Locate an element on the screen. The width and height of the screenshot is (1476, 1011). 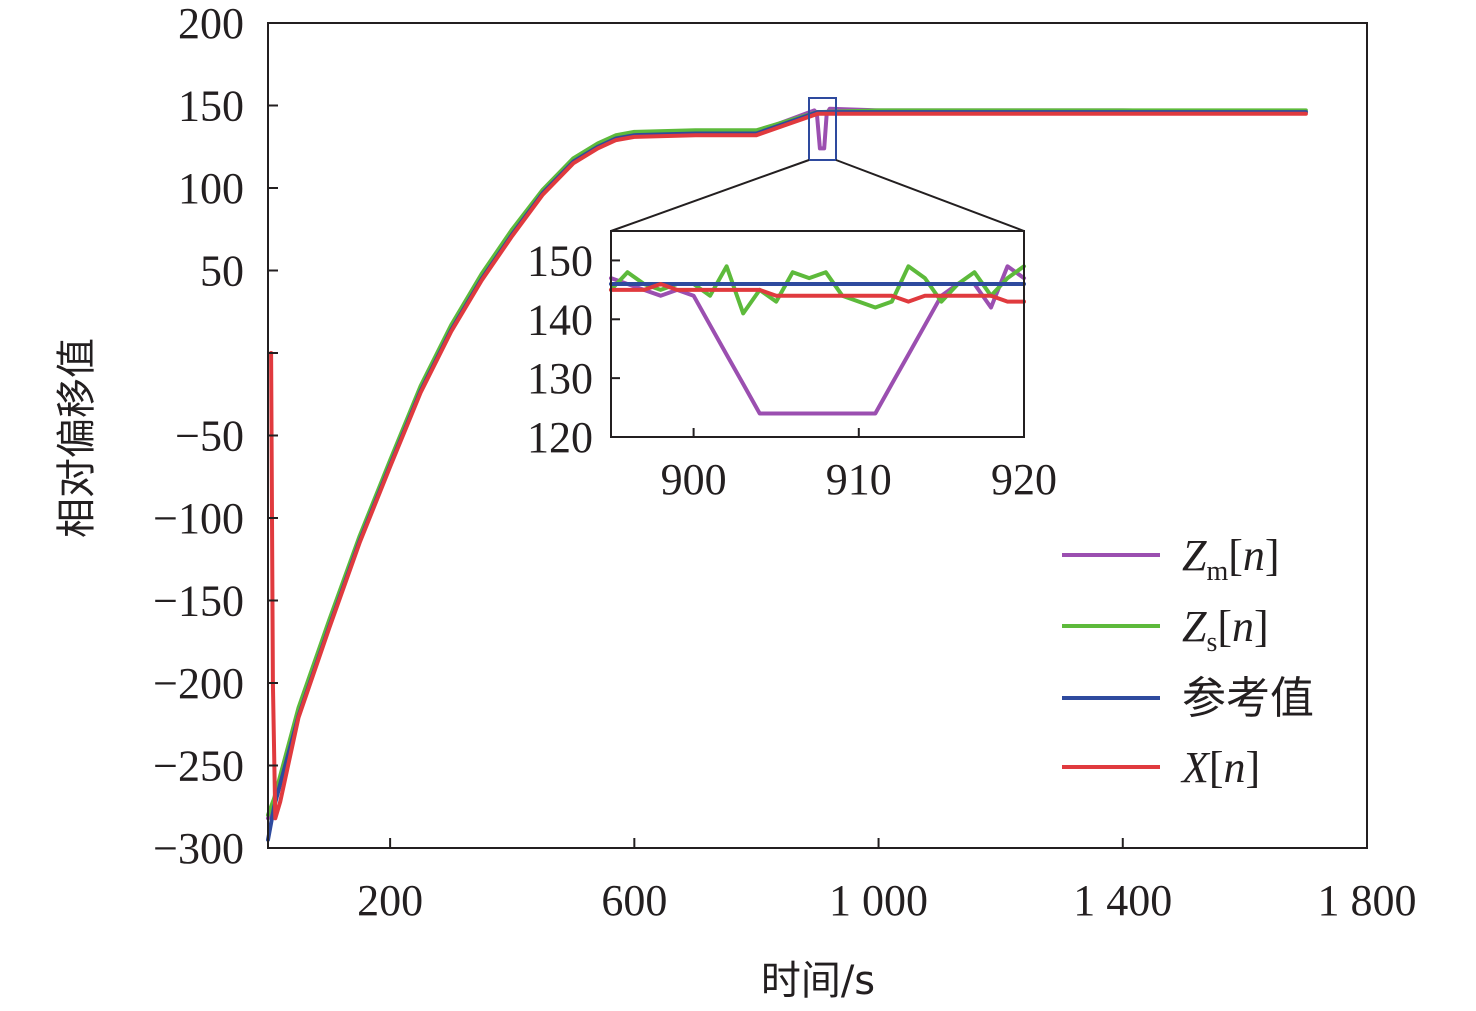
y-axis-label: 相对偏移值 is located at coordinates (77, 438).